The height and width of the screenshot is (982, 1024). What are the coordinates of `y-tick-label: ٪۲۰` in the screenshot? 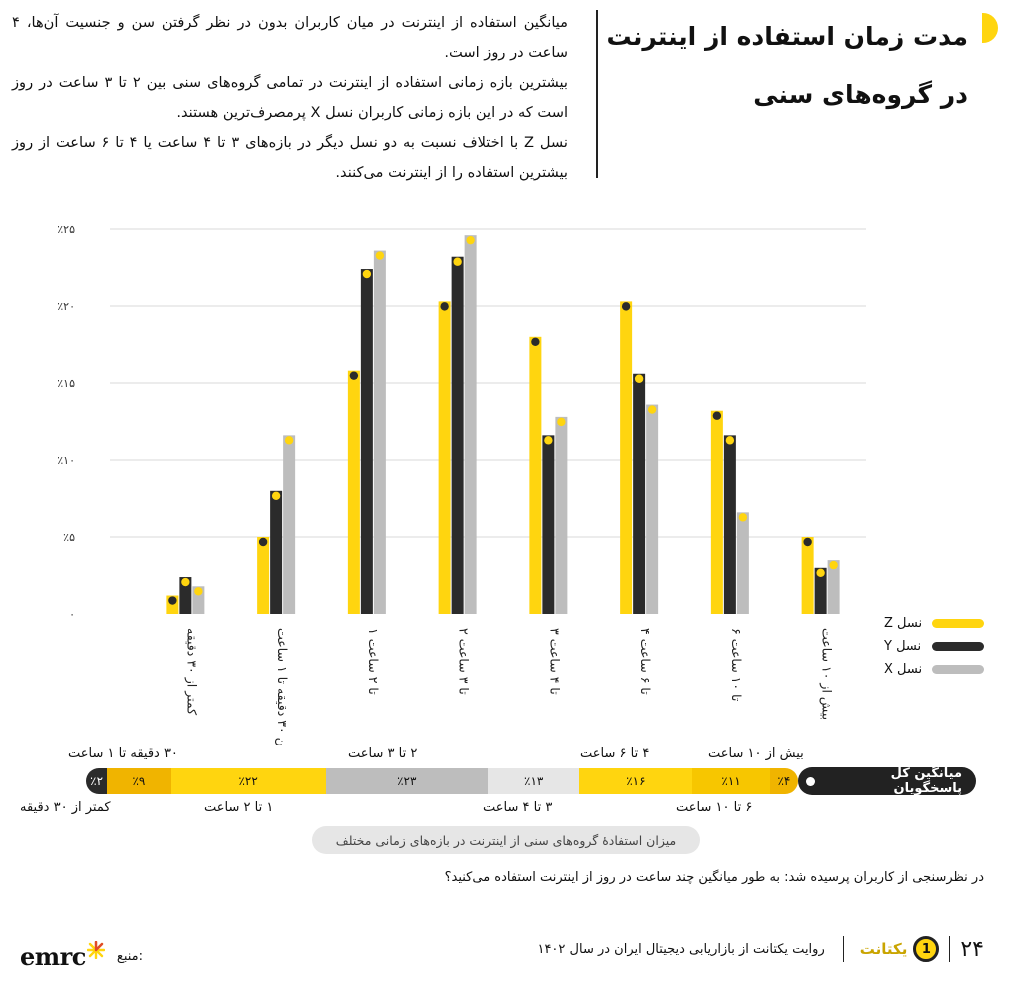 It's located at (66, 306).